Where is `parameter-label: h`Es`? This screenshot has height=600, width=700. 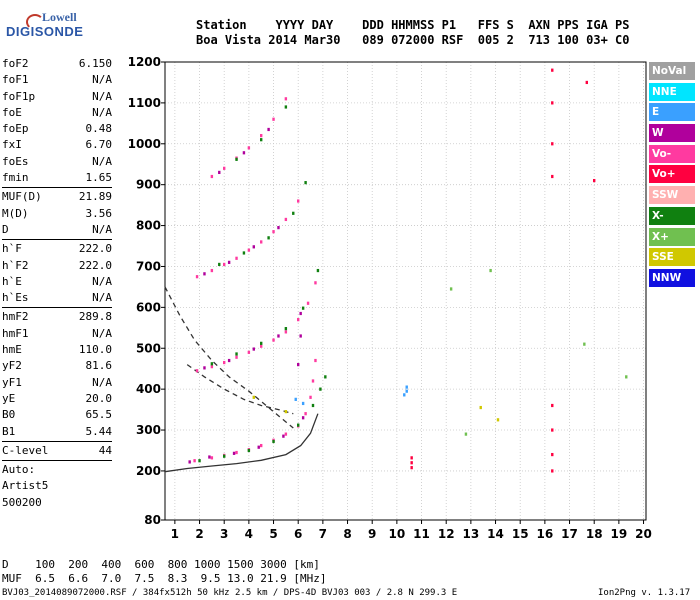 parameter-label: h`Es is located at coordinates (15, 298).